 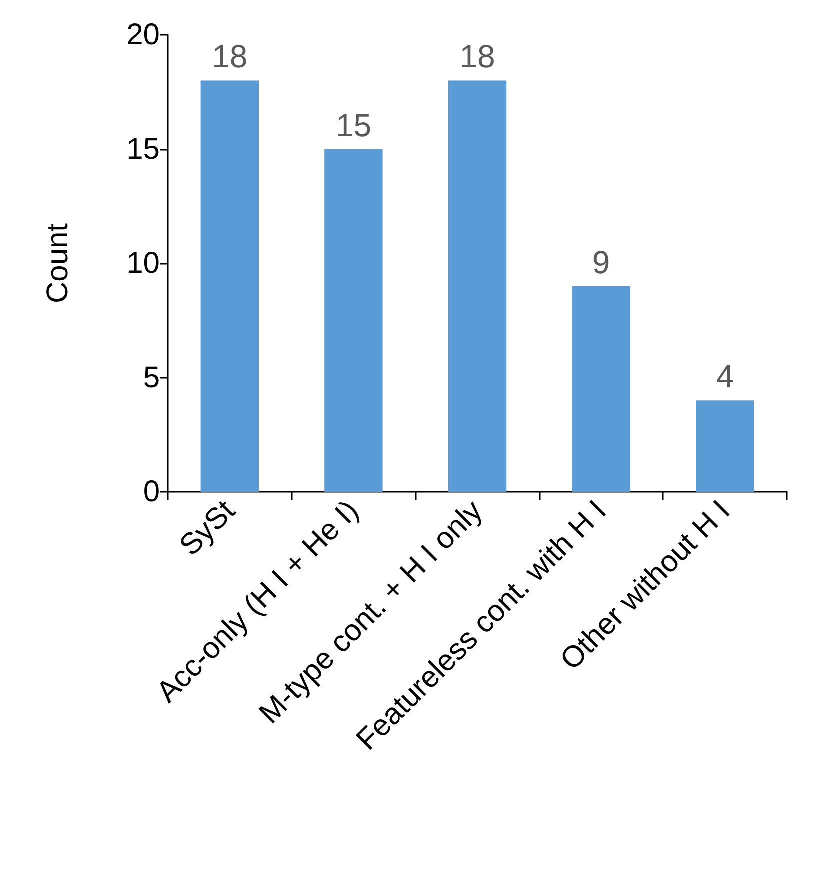 I want to click on y-tick-label: 0, so click(x=151, y=492).